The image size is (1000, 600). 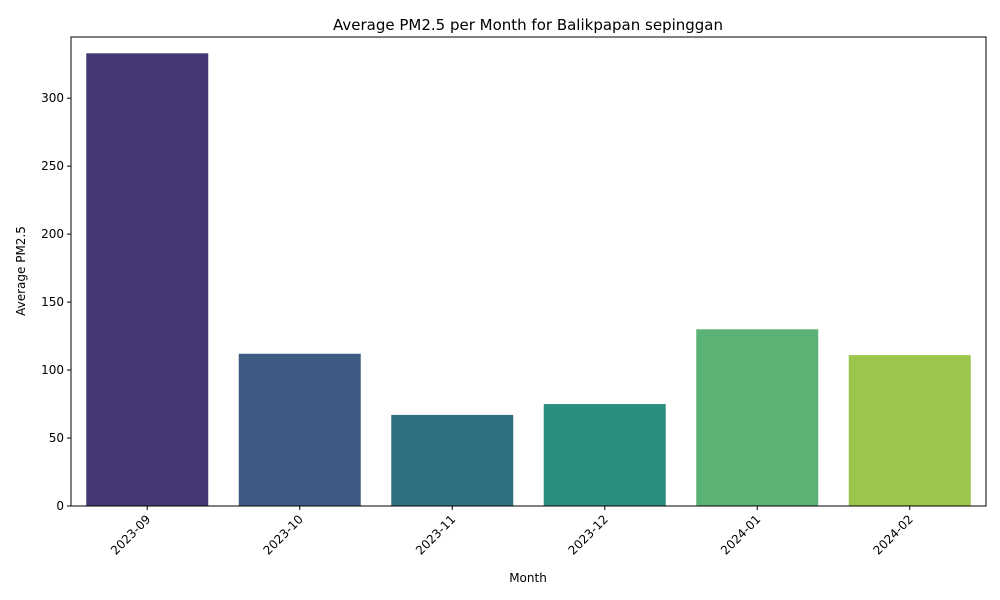 What do you see at coordinates (52, 98) in the screenshot?
I see `y-tick-label: 300` at bounding box center [52, 98].